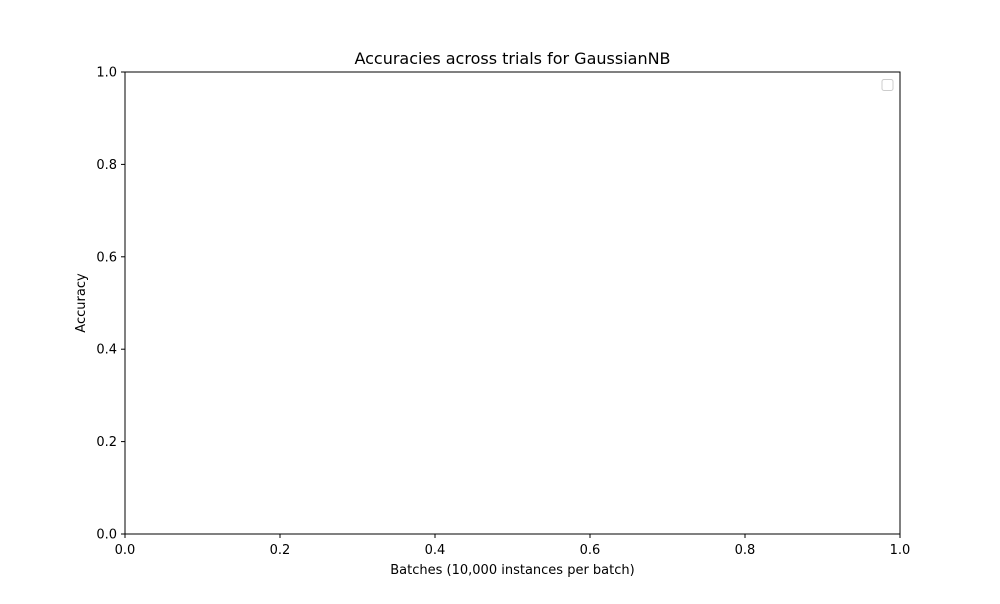 Image resolution: width=1000 pixels, height=604 pixels. I want to click on x-tick-label: 0.0, so click(125, 550).